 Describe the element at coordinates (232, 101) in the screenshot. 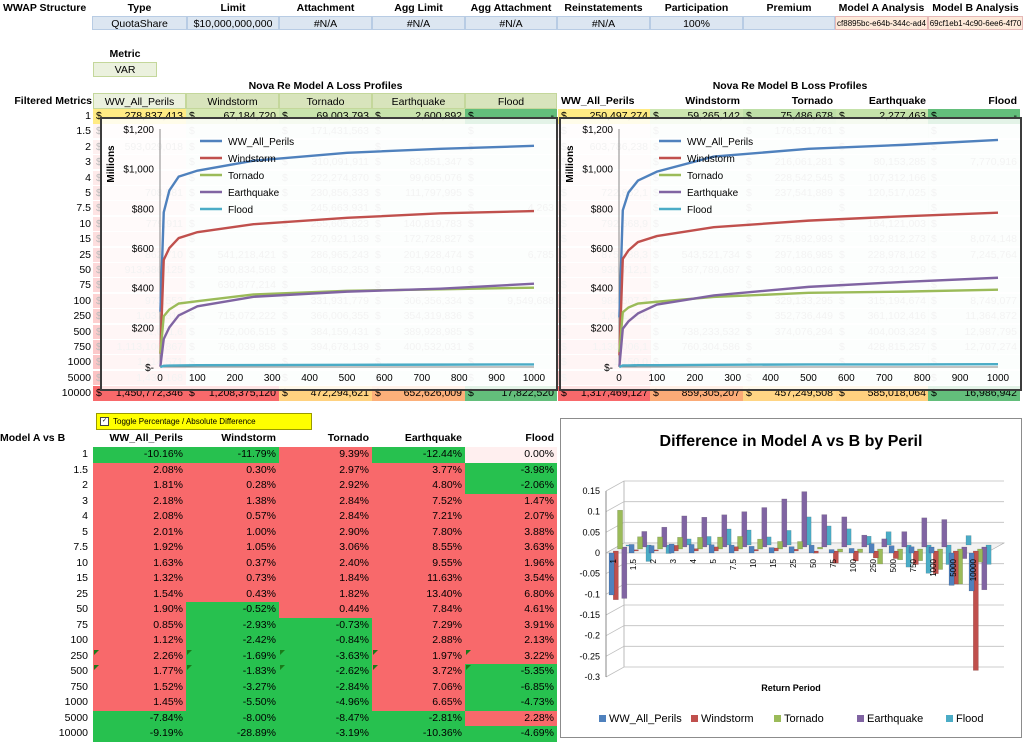

I see `model-a-column-header: Windstorm` at that location.